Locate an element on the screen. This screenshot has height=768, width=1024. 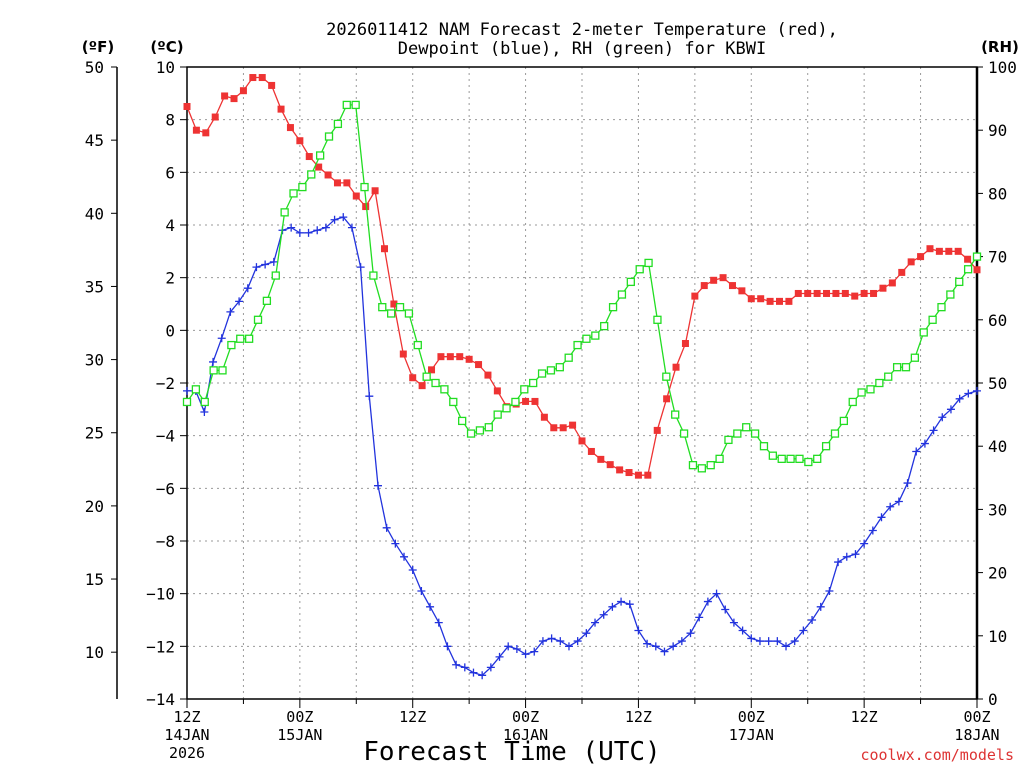
credit-label: coolwx.com/models is located at coordinates (937, 755).